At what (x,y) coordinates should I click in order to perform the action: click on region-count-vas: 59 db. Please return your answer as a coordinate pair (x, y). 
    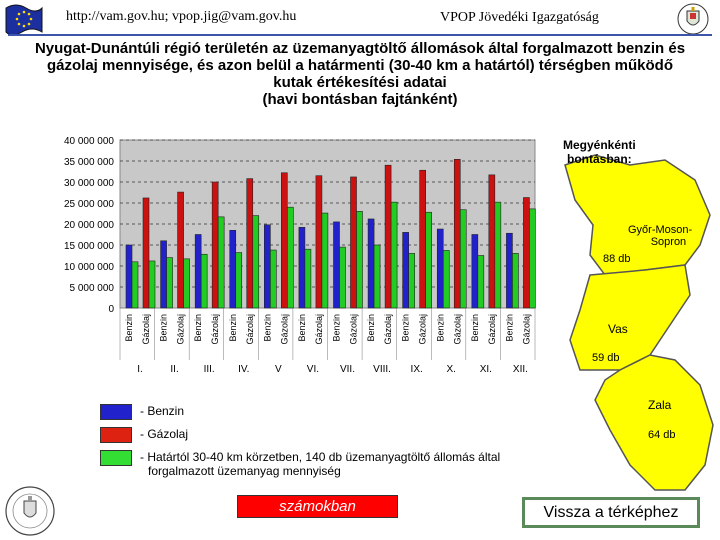
    Looking at the image, I should click on (606, 358).